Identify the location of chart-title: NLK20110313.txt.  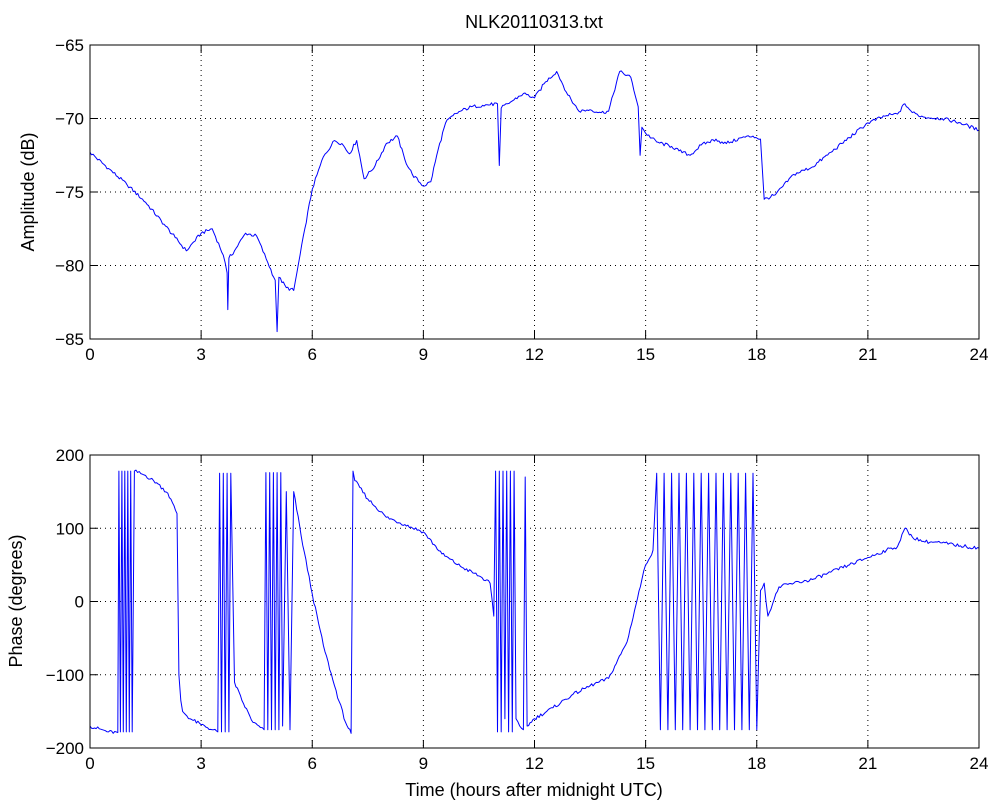
(534, 22).